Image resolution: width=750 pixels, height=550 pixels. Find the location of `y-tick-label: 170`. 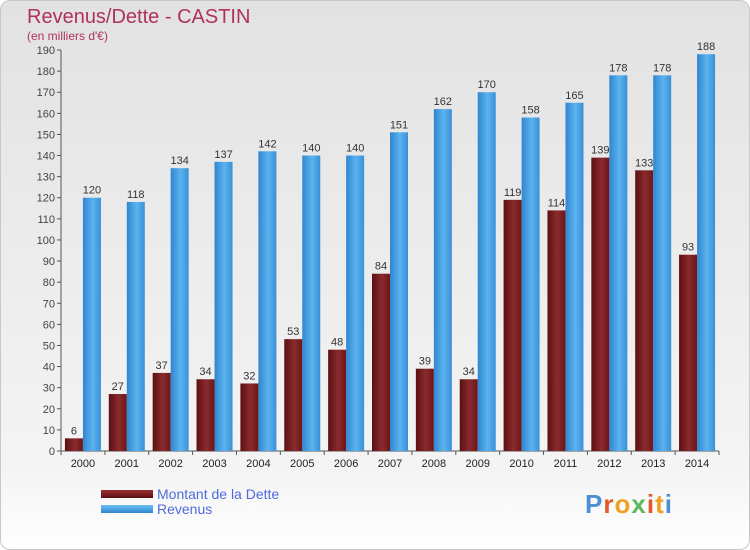

y-tick-label: 170 is located at coordinates (46, 93).